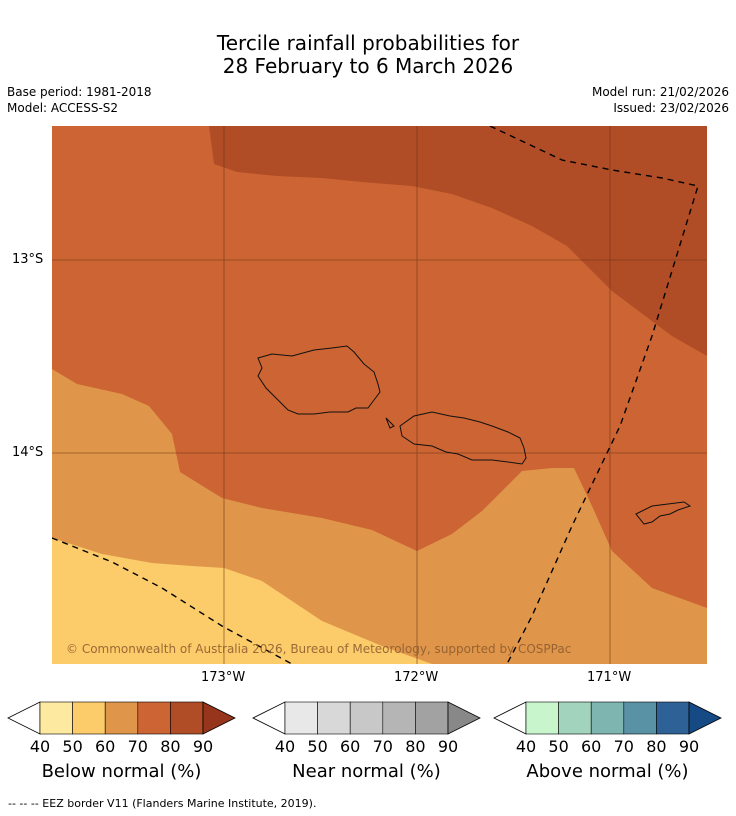 This screenshot has height=816, width=736. What do you see at coordinates (24, 718) in the screenshot?
I see `colorbar-below-low-extend` at bounding box center [24, 718].